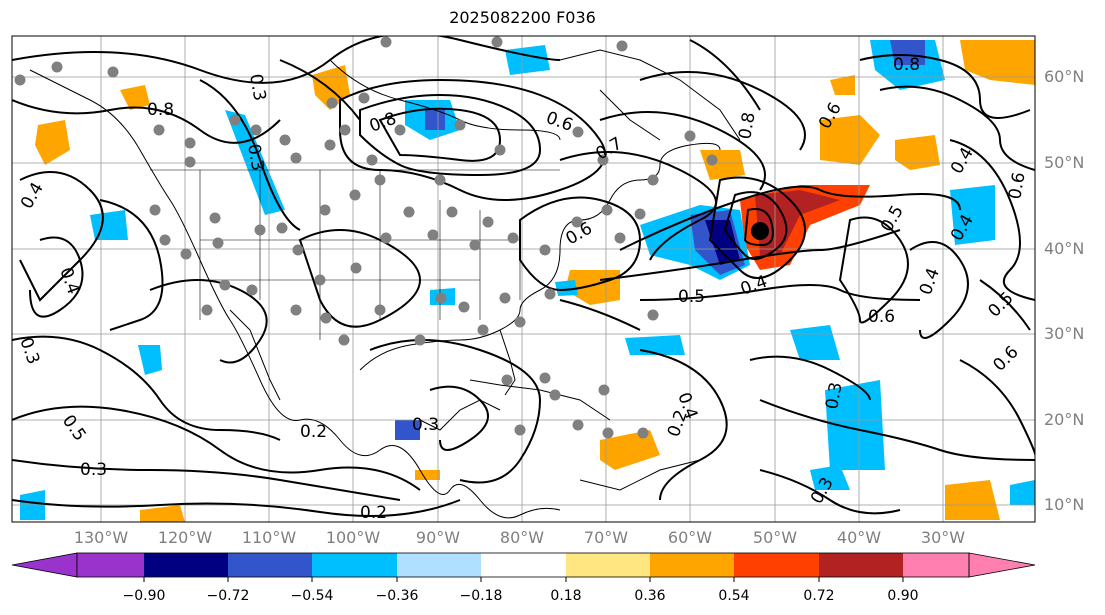 This screenshot has height=615, width=1105. Describe the element at coordinates (228, 596) in the screenshot. I see `colorbar-tick-label: −0.72` at that location.